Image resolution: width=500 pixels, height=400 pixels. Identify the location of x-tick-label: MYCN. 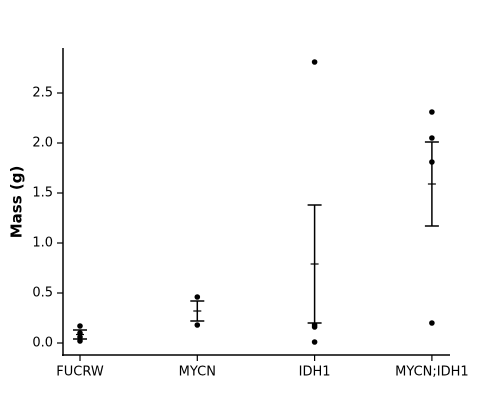
(197, 372).